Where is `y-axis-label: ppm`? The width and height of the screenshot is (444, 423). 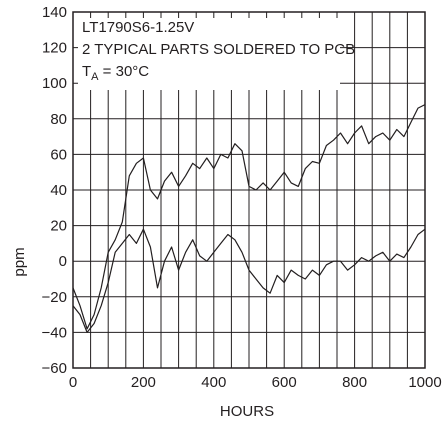 y-axis-label: ppm is located at coordinates (19, 261).